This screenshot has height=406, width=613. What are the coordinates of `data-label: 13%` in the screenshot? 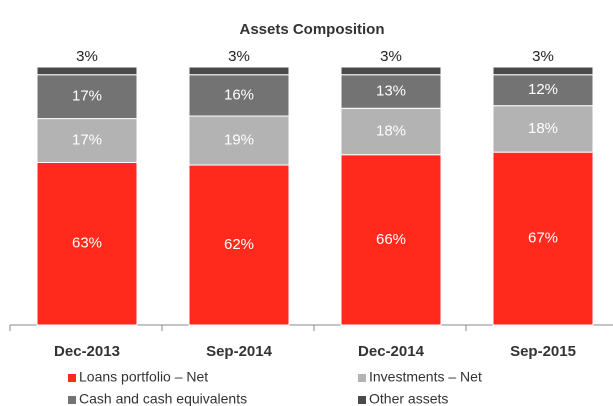 It's located at (391, 90).